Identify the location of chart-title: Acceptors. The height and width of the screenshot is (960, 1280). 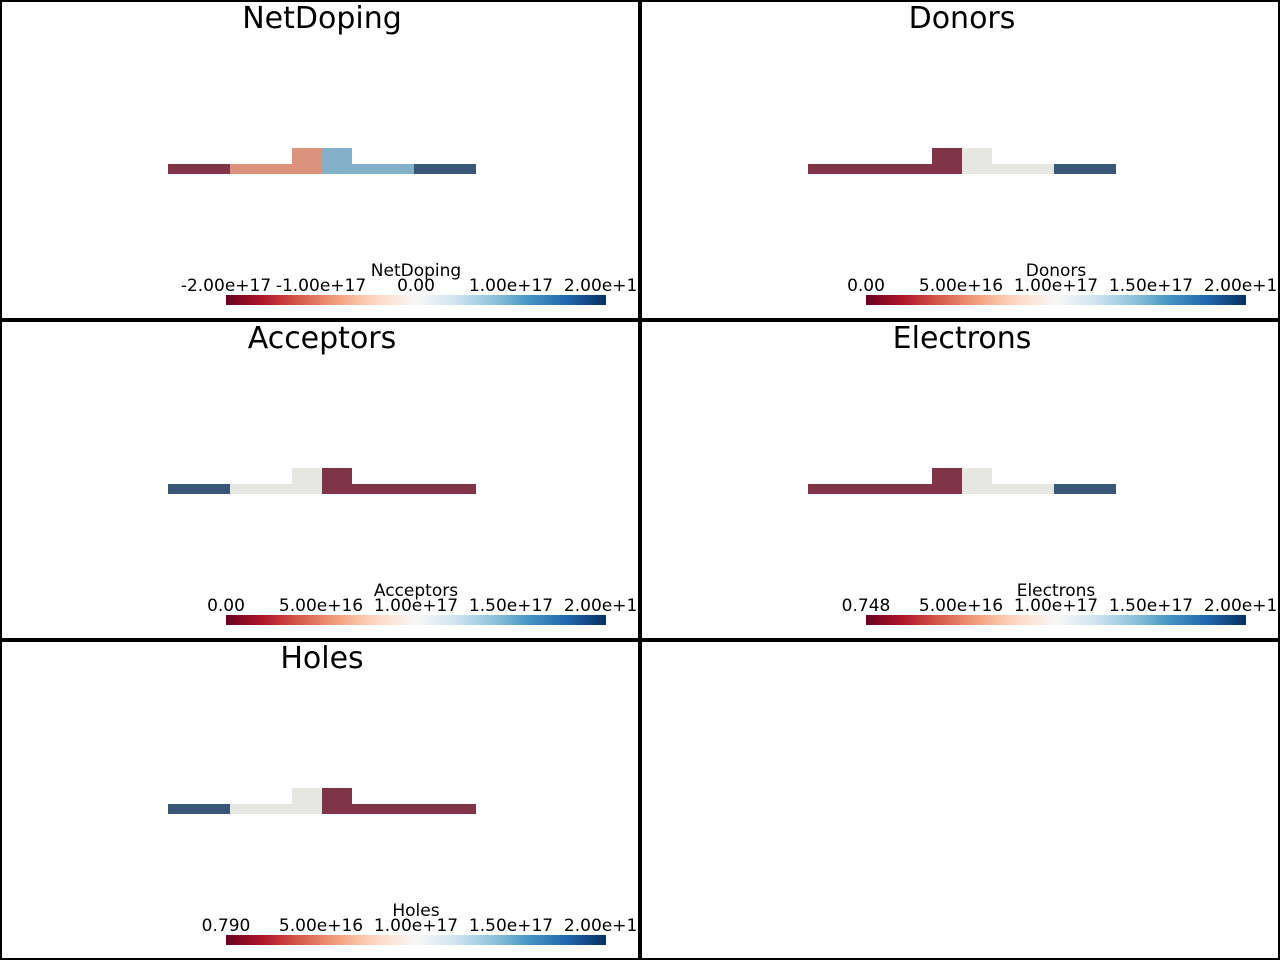
(322, 338).